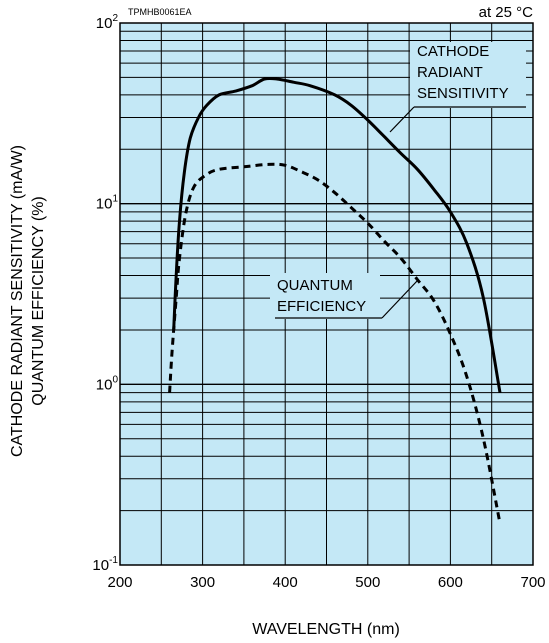  Describe the element at coordinates (326, 582) in the screenshot. I see `x-tick-labels: 200 300 400 500 600 700` at that location.